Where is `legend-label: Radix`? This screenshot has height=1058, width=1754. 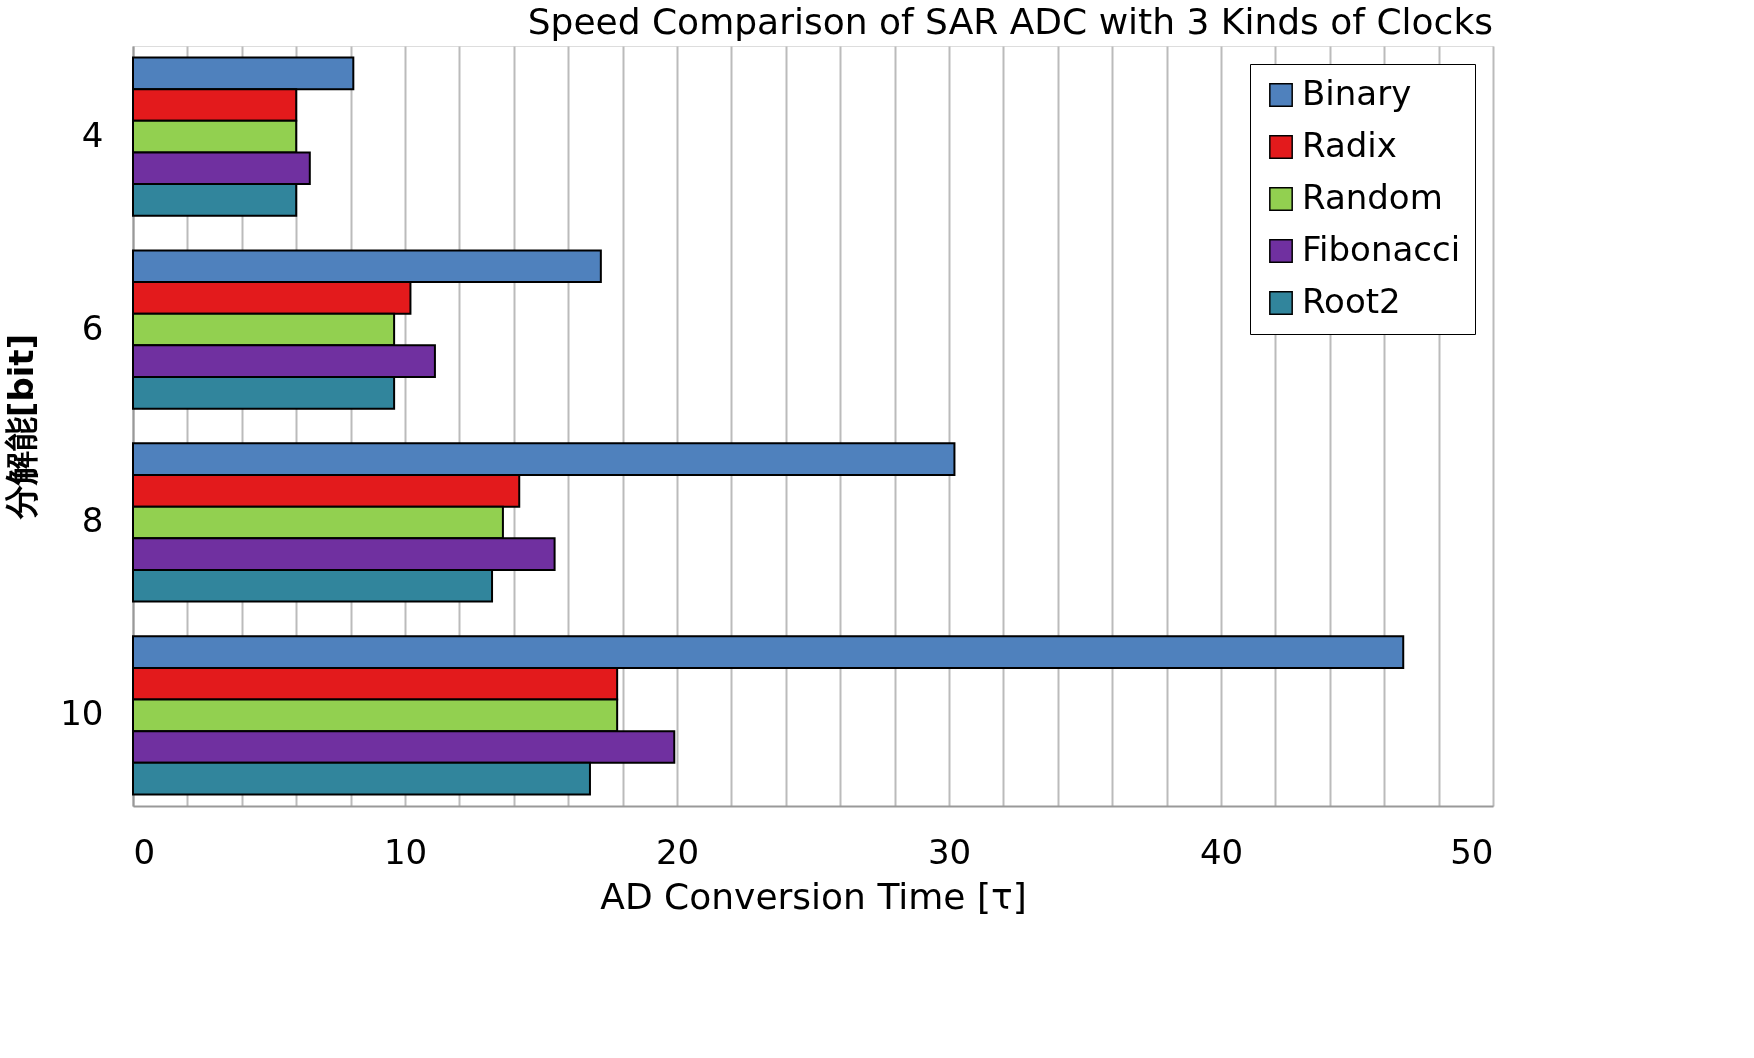 legend-label: Radix is located at coordinates (1349, 145).